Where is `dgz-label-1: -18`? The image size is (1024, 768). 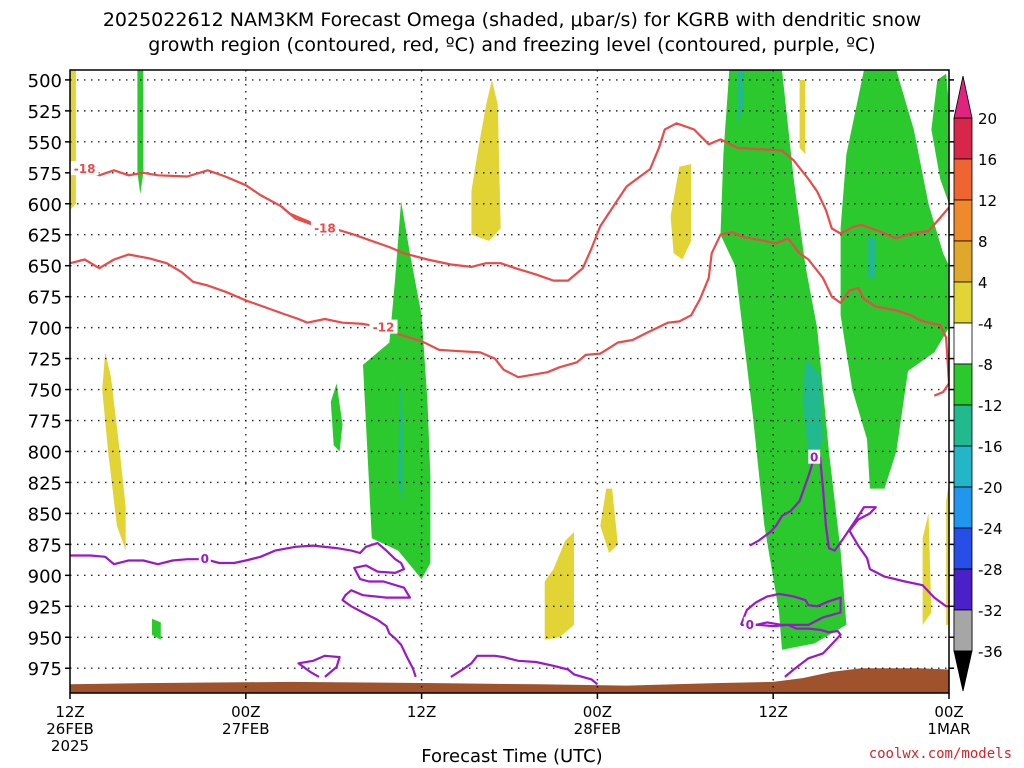
dgz-label-1: -18 is located at coordinates (325, 229).